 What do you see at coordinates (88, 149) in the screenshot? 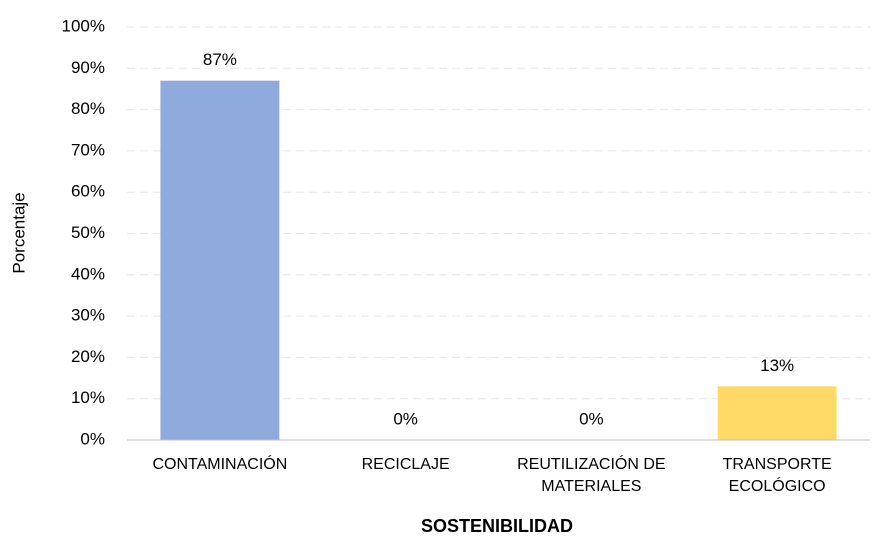
I see `y-tick-label: 70%` at bounding box center [88, 149].